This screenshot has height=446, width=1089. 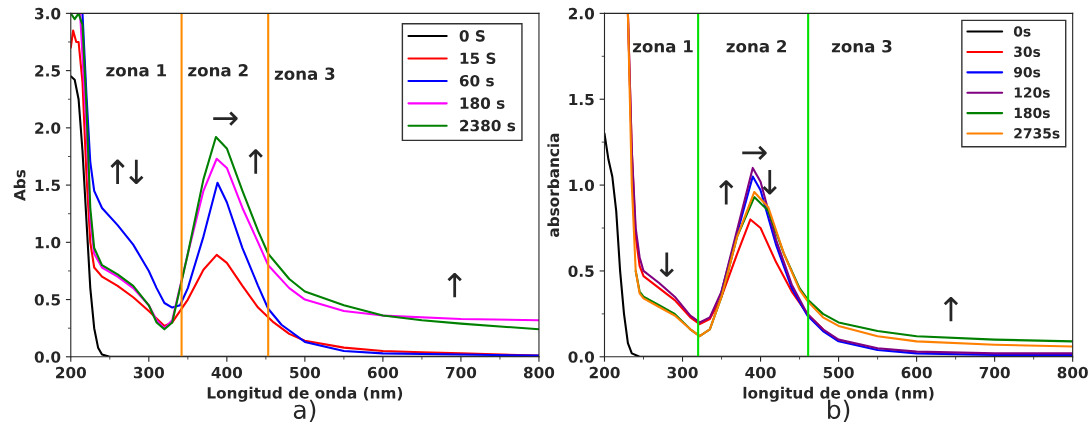 I want to click on y-axis-title: absorbancia, so click(x=553, y=185).